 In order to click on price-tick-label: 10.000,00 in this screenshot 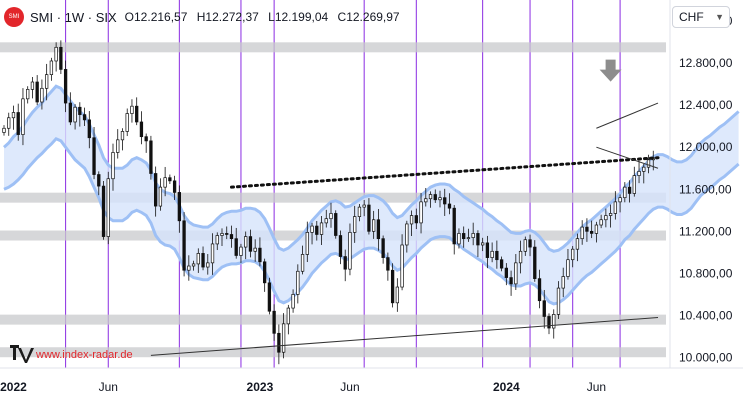, I will do `click(706, 357)`.